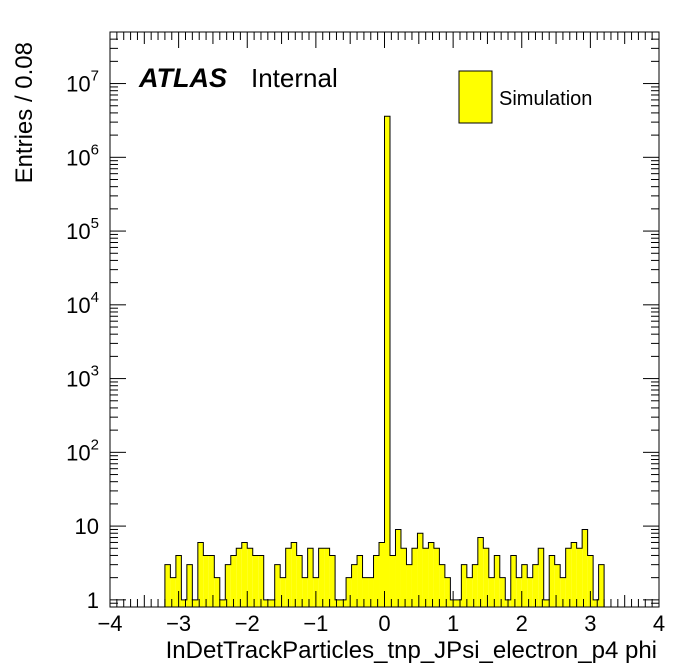 The width and height of the screenshot is (696, 672). What do you see at coordinates (82, 82) in the screenshot?
I see `y-tick-label: 10⁷` at bounding box center [82, 82].